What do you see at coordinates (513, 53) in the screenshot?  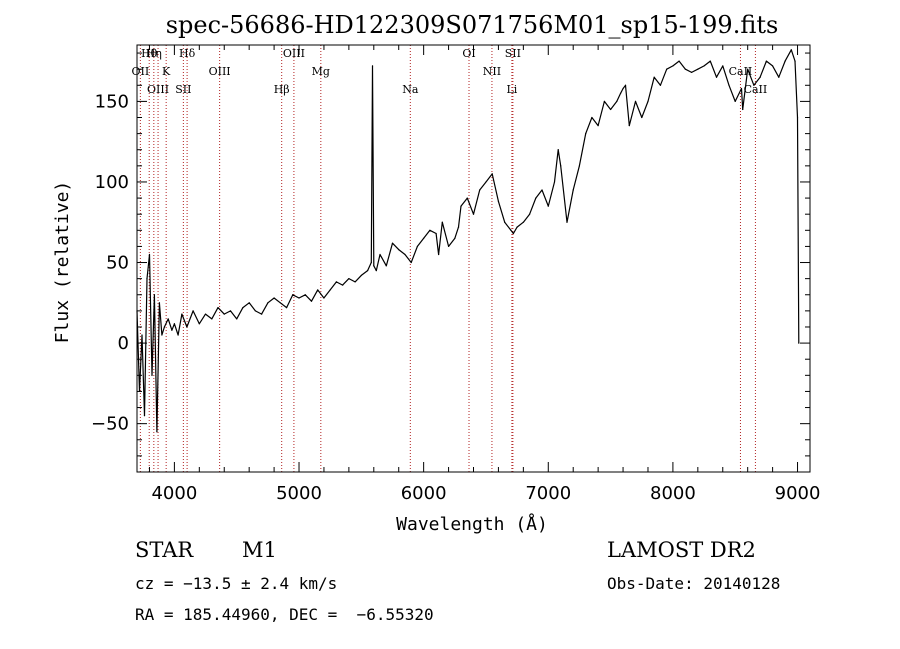 I see `spectral-line-label: SII` at bounding box center [513, 53].